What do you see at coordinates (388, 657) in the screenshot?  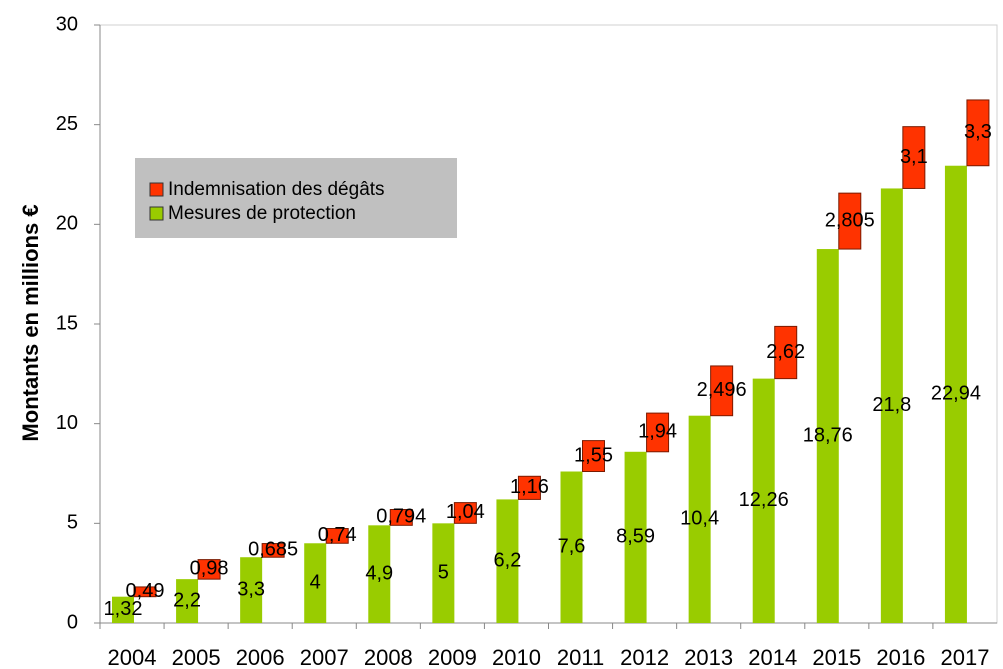 I see `x-tick-label: 2008` at bounding box center [388, 657].